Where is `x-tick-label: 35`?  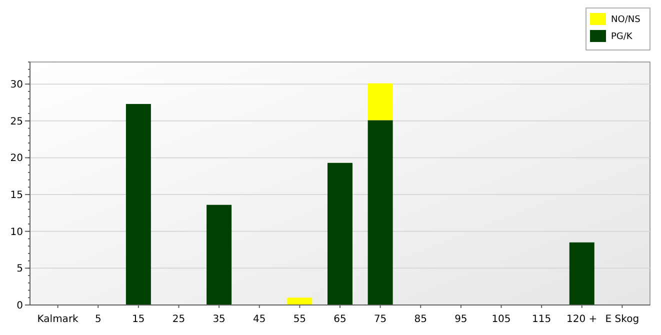
x-tick-label: 35 is located at coordinates (219, 319).